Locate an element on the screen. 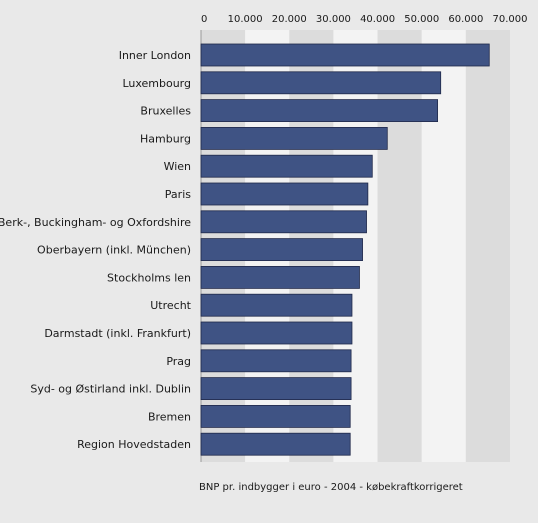  y-tick-label: Bruxelles is located at coordinates (165, 111).